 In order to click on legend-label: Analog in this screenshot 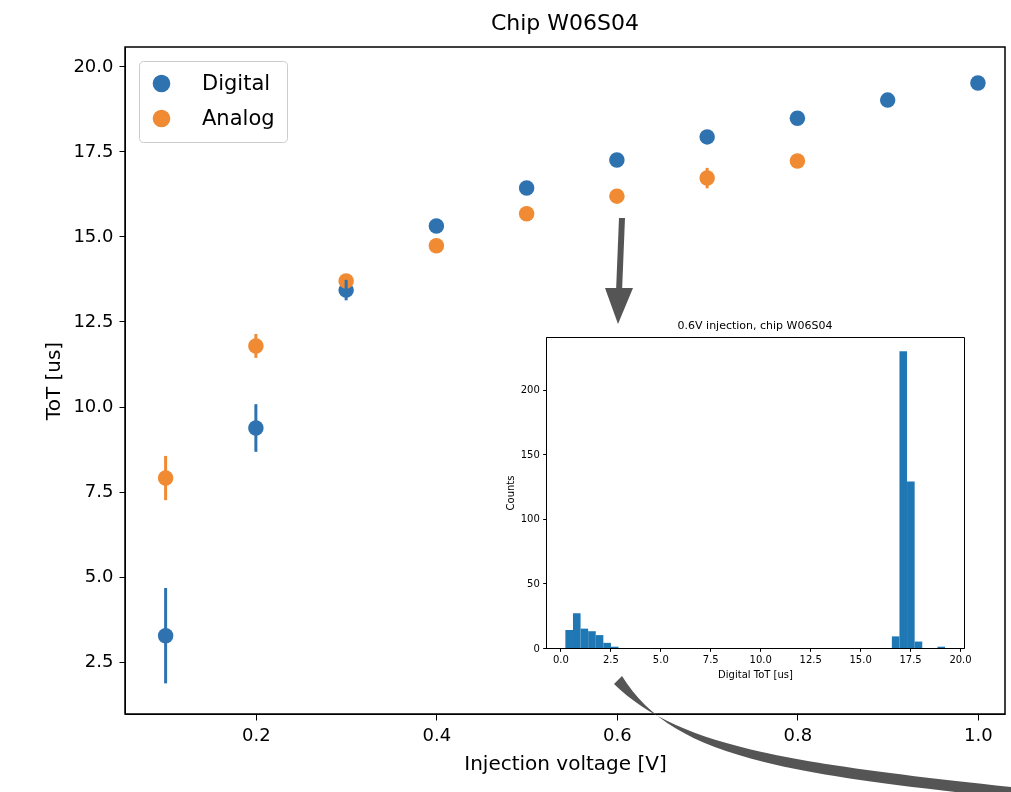, I will do `click(238, 117)`.